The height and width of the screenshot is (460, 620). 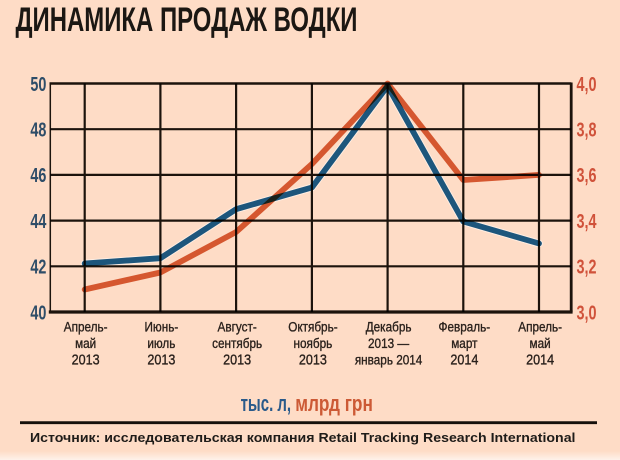 What do you see at coordinates (587, 267) in the screenshot?
I see `svg-text: 3,2` at bounding box center [587, 267].